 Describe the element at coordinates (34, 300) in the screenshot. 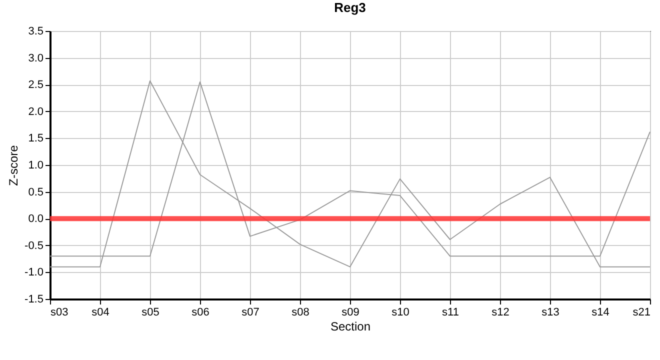

I see `y-tick-label: -1.5` at that location.